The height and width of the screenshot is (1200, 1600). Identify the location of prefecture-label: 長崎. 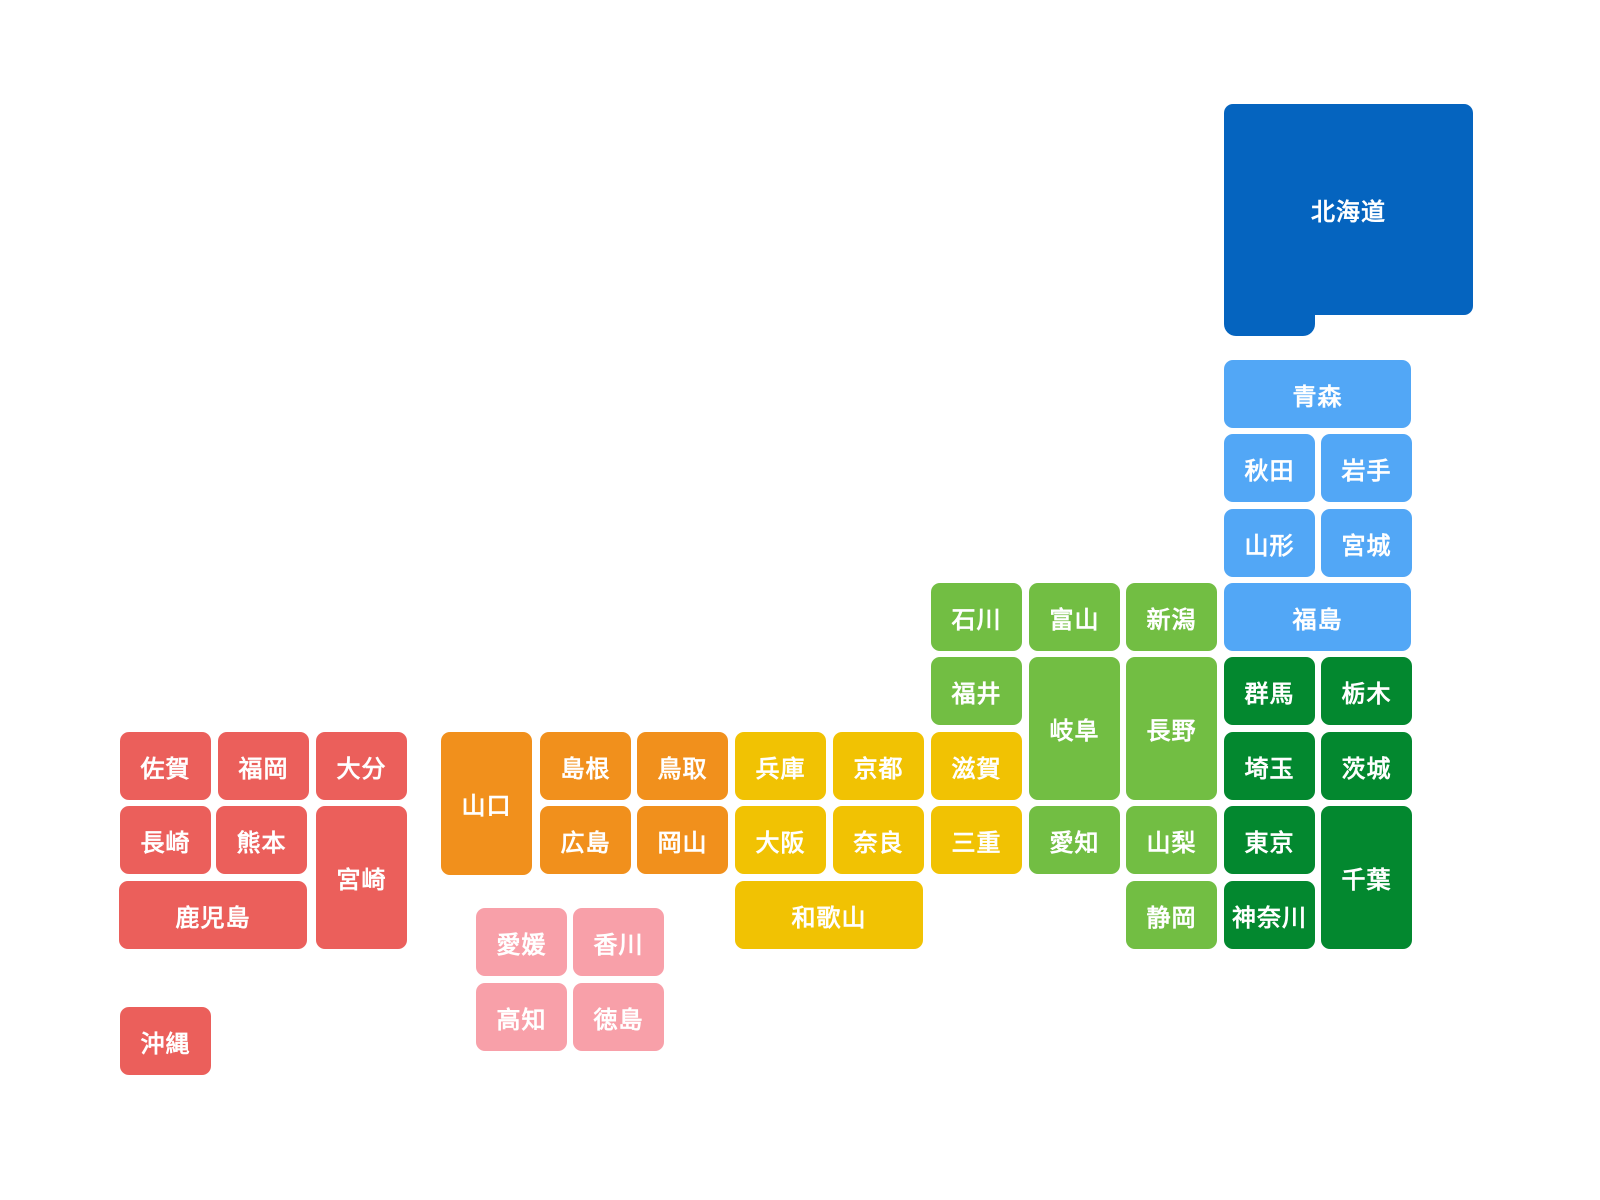
(165, 842).